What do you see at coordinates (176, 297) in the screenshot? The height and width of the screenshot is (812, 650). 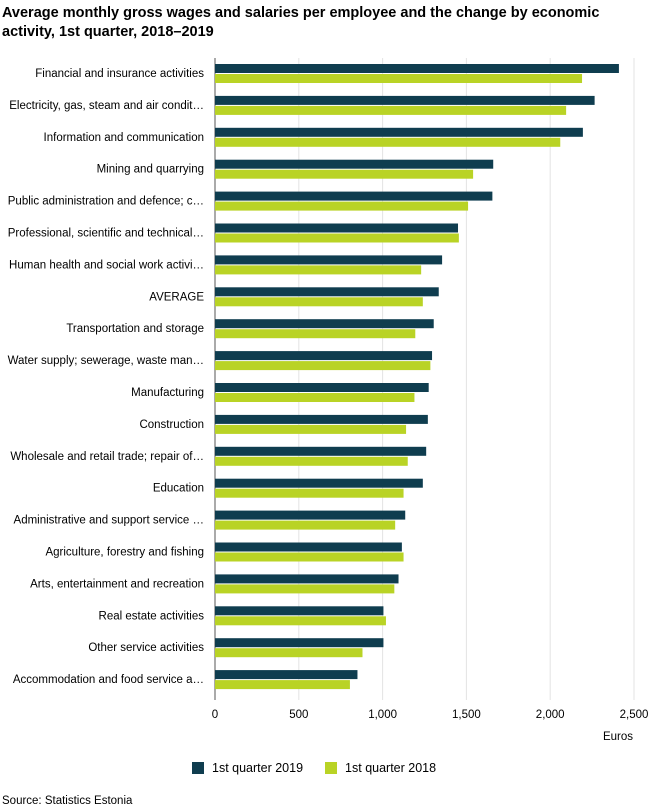 I see `category-label: AVERAGE` at bounding box center [176, 297].